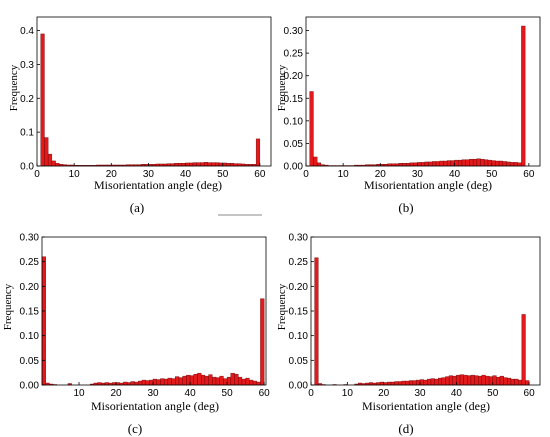 The height and width of the screenshot is (437, 550). I want to click on panel-caption: (a), so click(137, 207).